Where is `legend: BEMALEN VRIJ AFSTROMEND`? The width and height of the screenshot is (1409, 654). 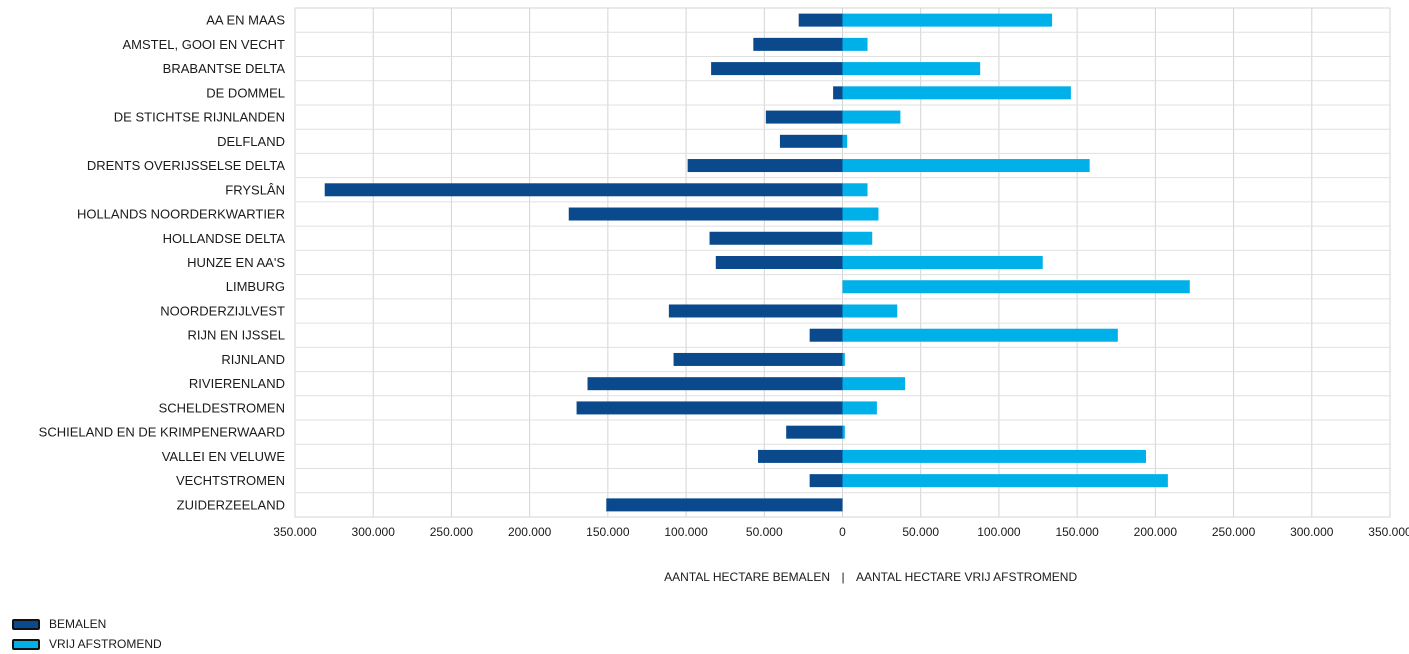
legend: BEMALEN VRIJ AFSTROMEND is located at coordinates (87, 634).